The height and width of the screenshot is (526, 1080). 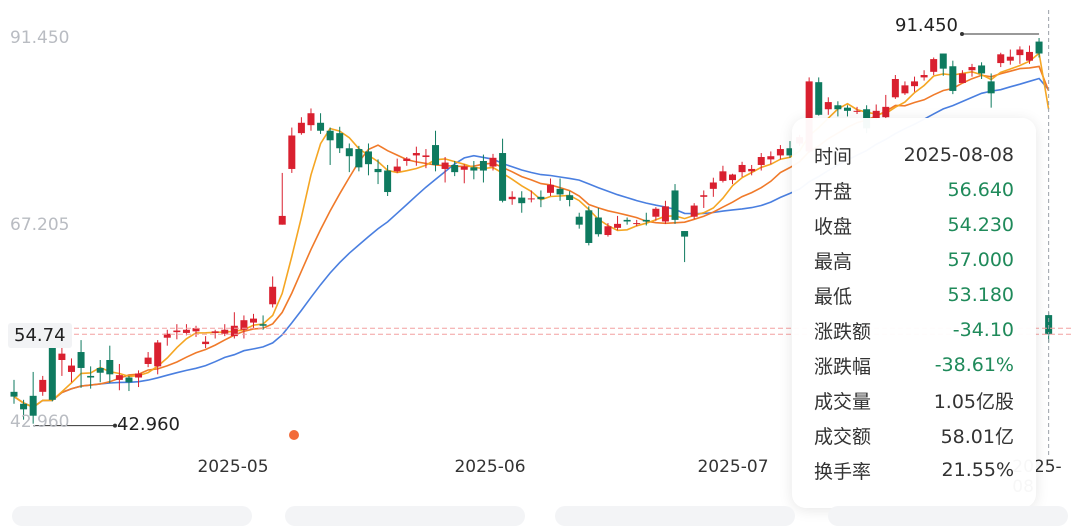 I want to click on tooltip-key: 成交量, so click(x=843, y=401).